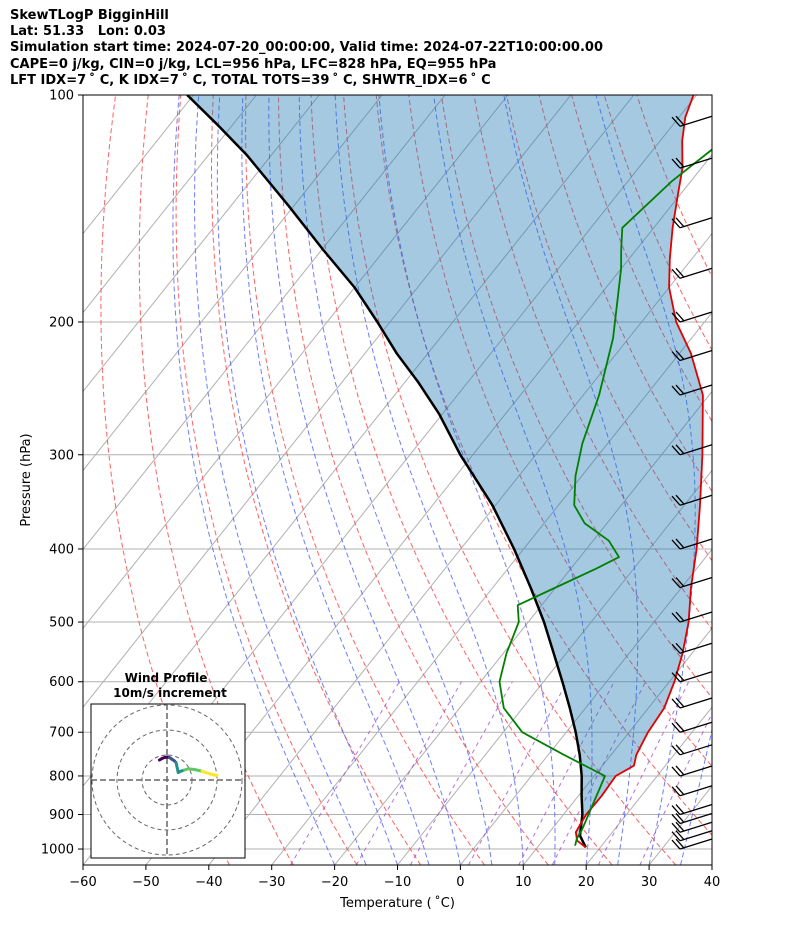 This screenshot has height=937, width=794. What do you see at coordinates (61, 549) in the screenshot?
I see `y-tick-label: 400` at bounding box center [61, 549].